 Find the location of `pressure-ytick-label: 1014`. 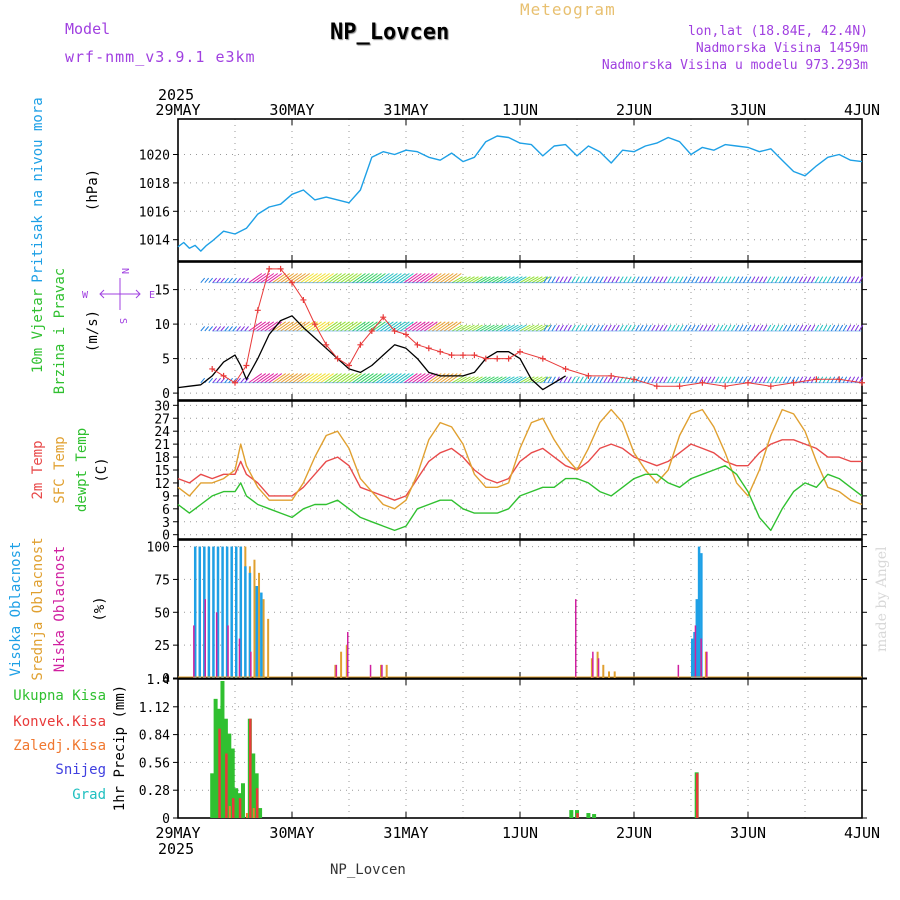

pressure-ytick-label: 1014 is located at coordinates (154, 241).